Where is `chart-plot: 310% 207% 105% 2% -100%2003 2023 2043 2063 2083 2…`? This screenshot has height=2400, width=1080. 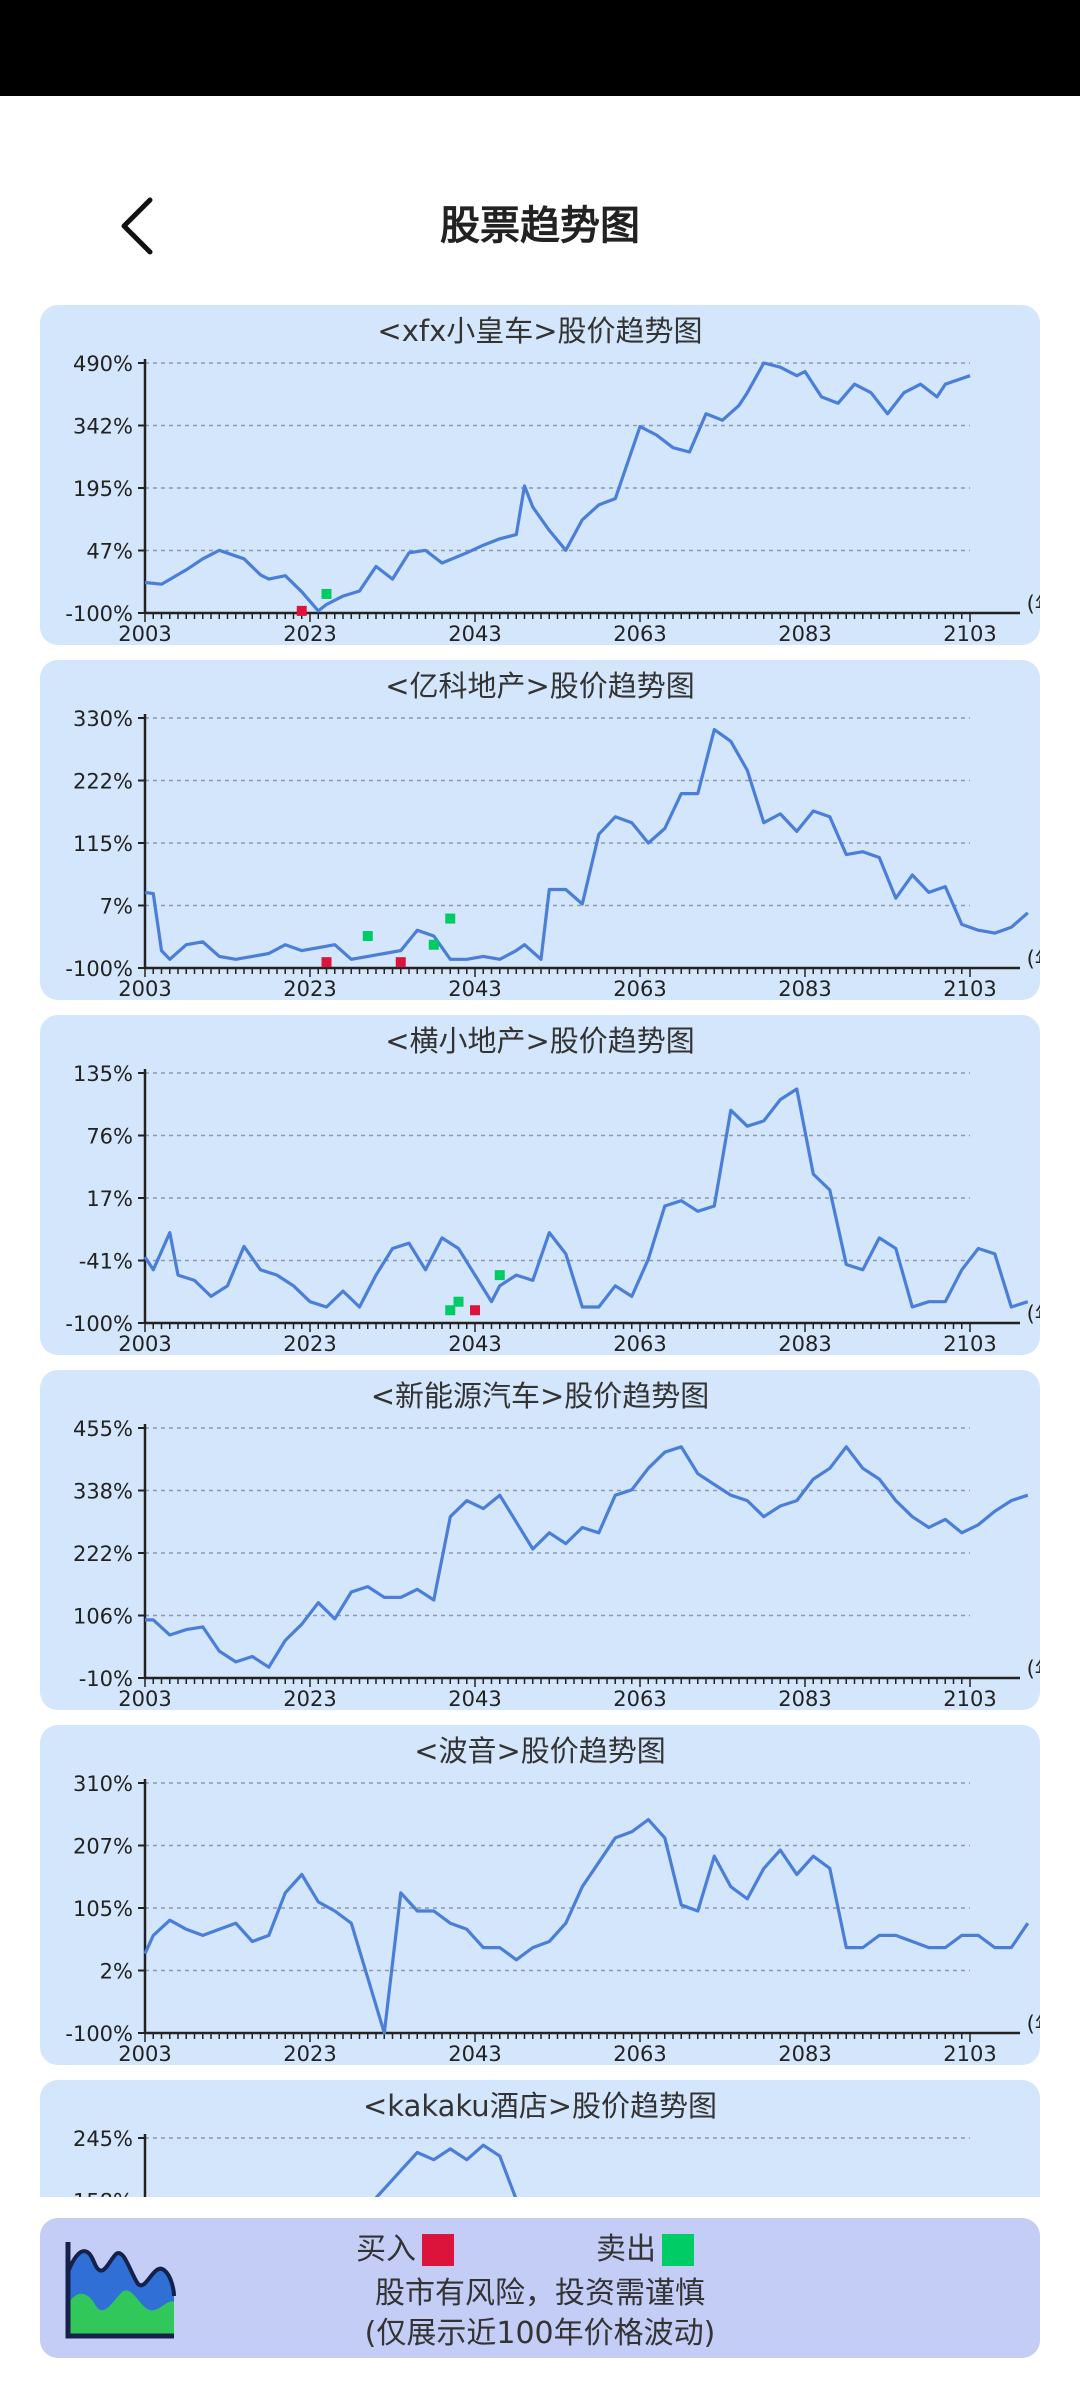
chart-plot: 310% 207% 105% 2% -100%2003 2023 2043 2063 2083 2… is located at coordinates (552, 1918).